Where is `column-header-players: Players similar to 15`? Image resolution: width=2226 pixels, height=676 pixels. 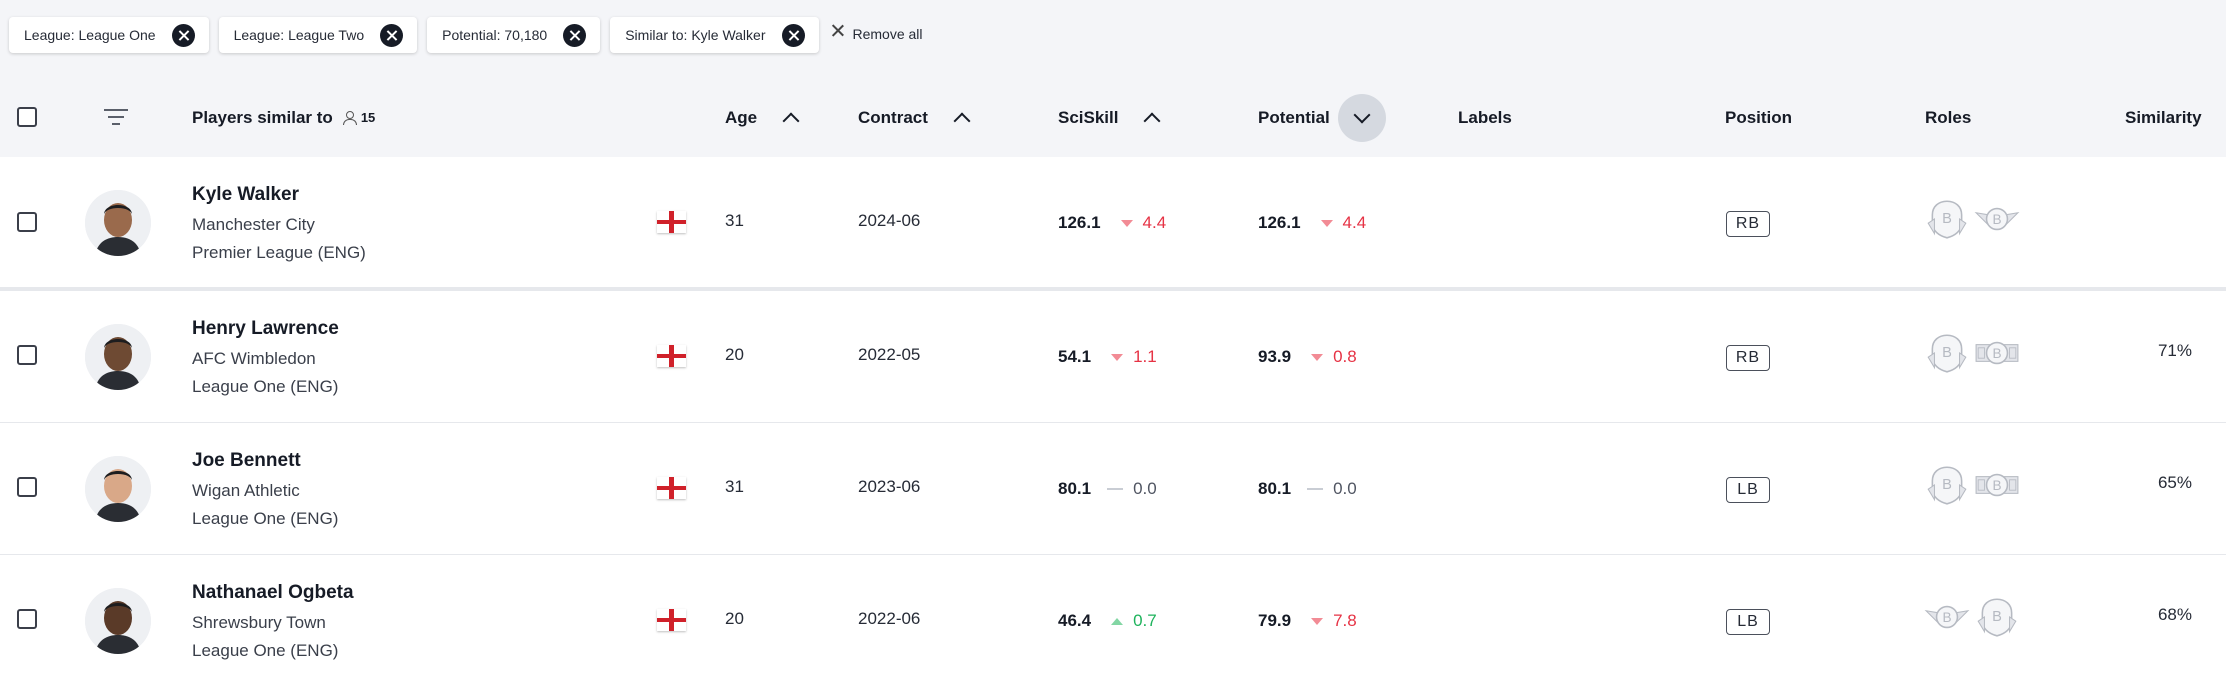
column-header-players: Players similar to 15 is located at coordinates (283, 117).